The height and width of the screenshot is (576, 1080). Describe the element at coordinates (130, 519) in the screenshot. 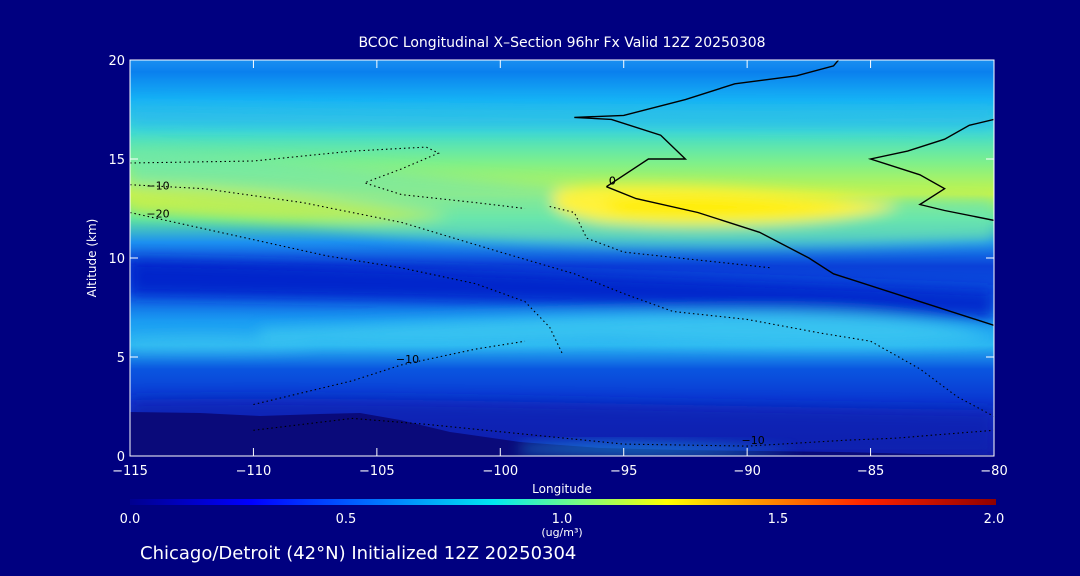

I see `colorbar-tick-label: 0.0` at that location.